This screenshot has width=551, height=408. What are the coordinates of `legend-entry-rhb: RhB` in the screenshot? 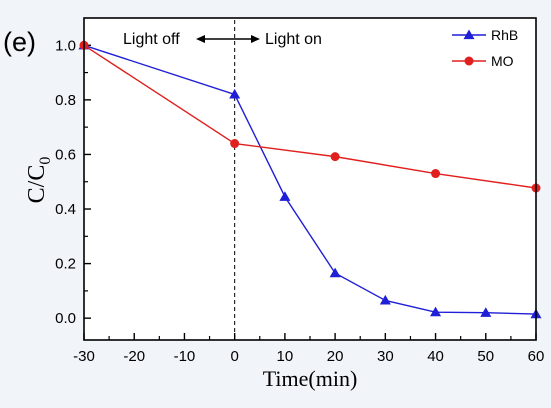 It's located at (485, 35).